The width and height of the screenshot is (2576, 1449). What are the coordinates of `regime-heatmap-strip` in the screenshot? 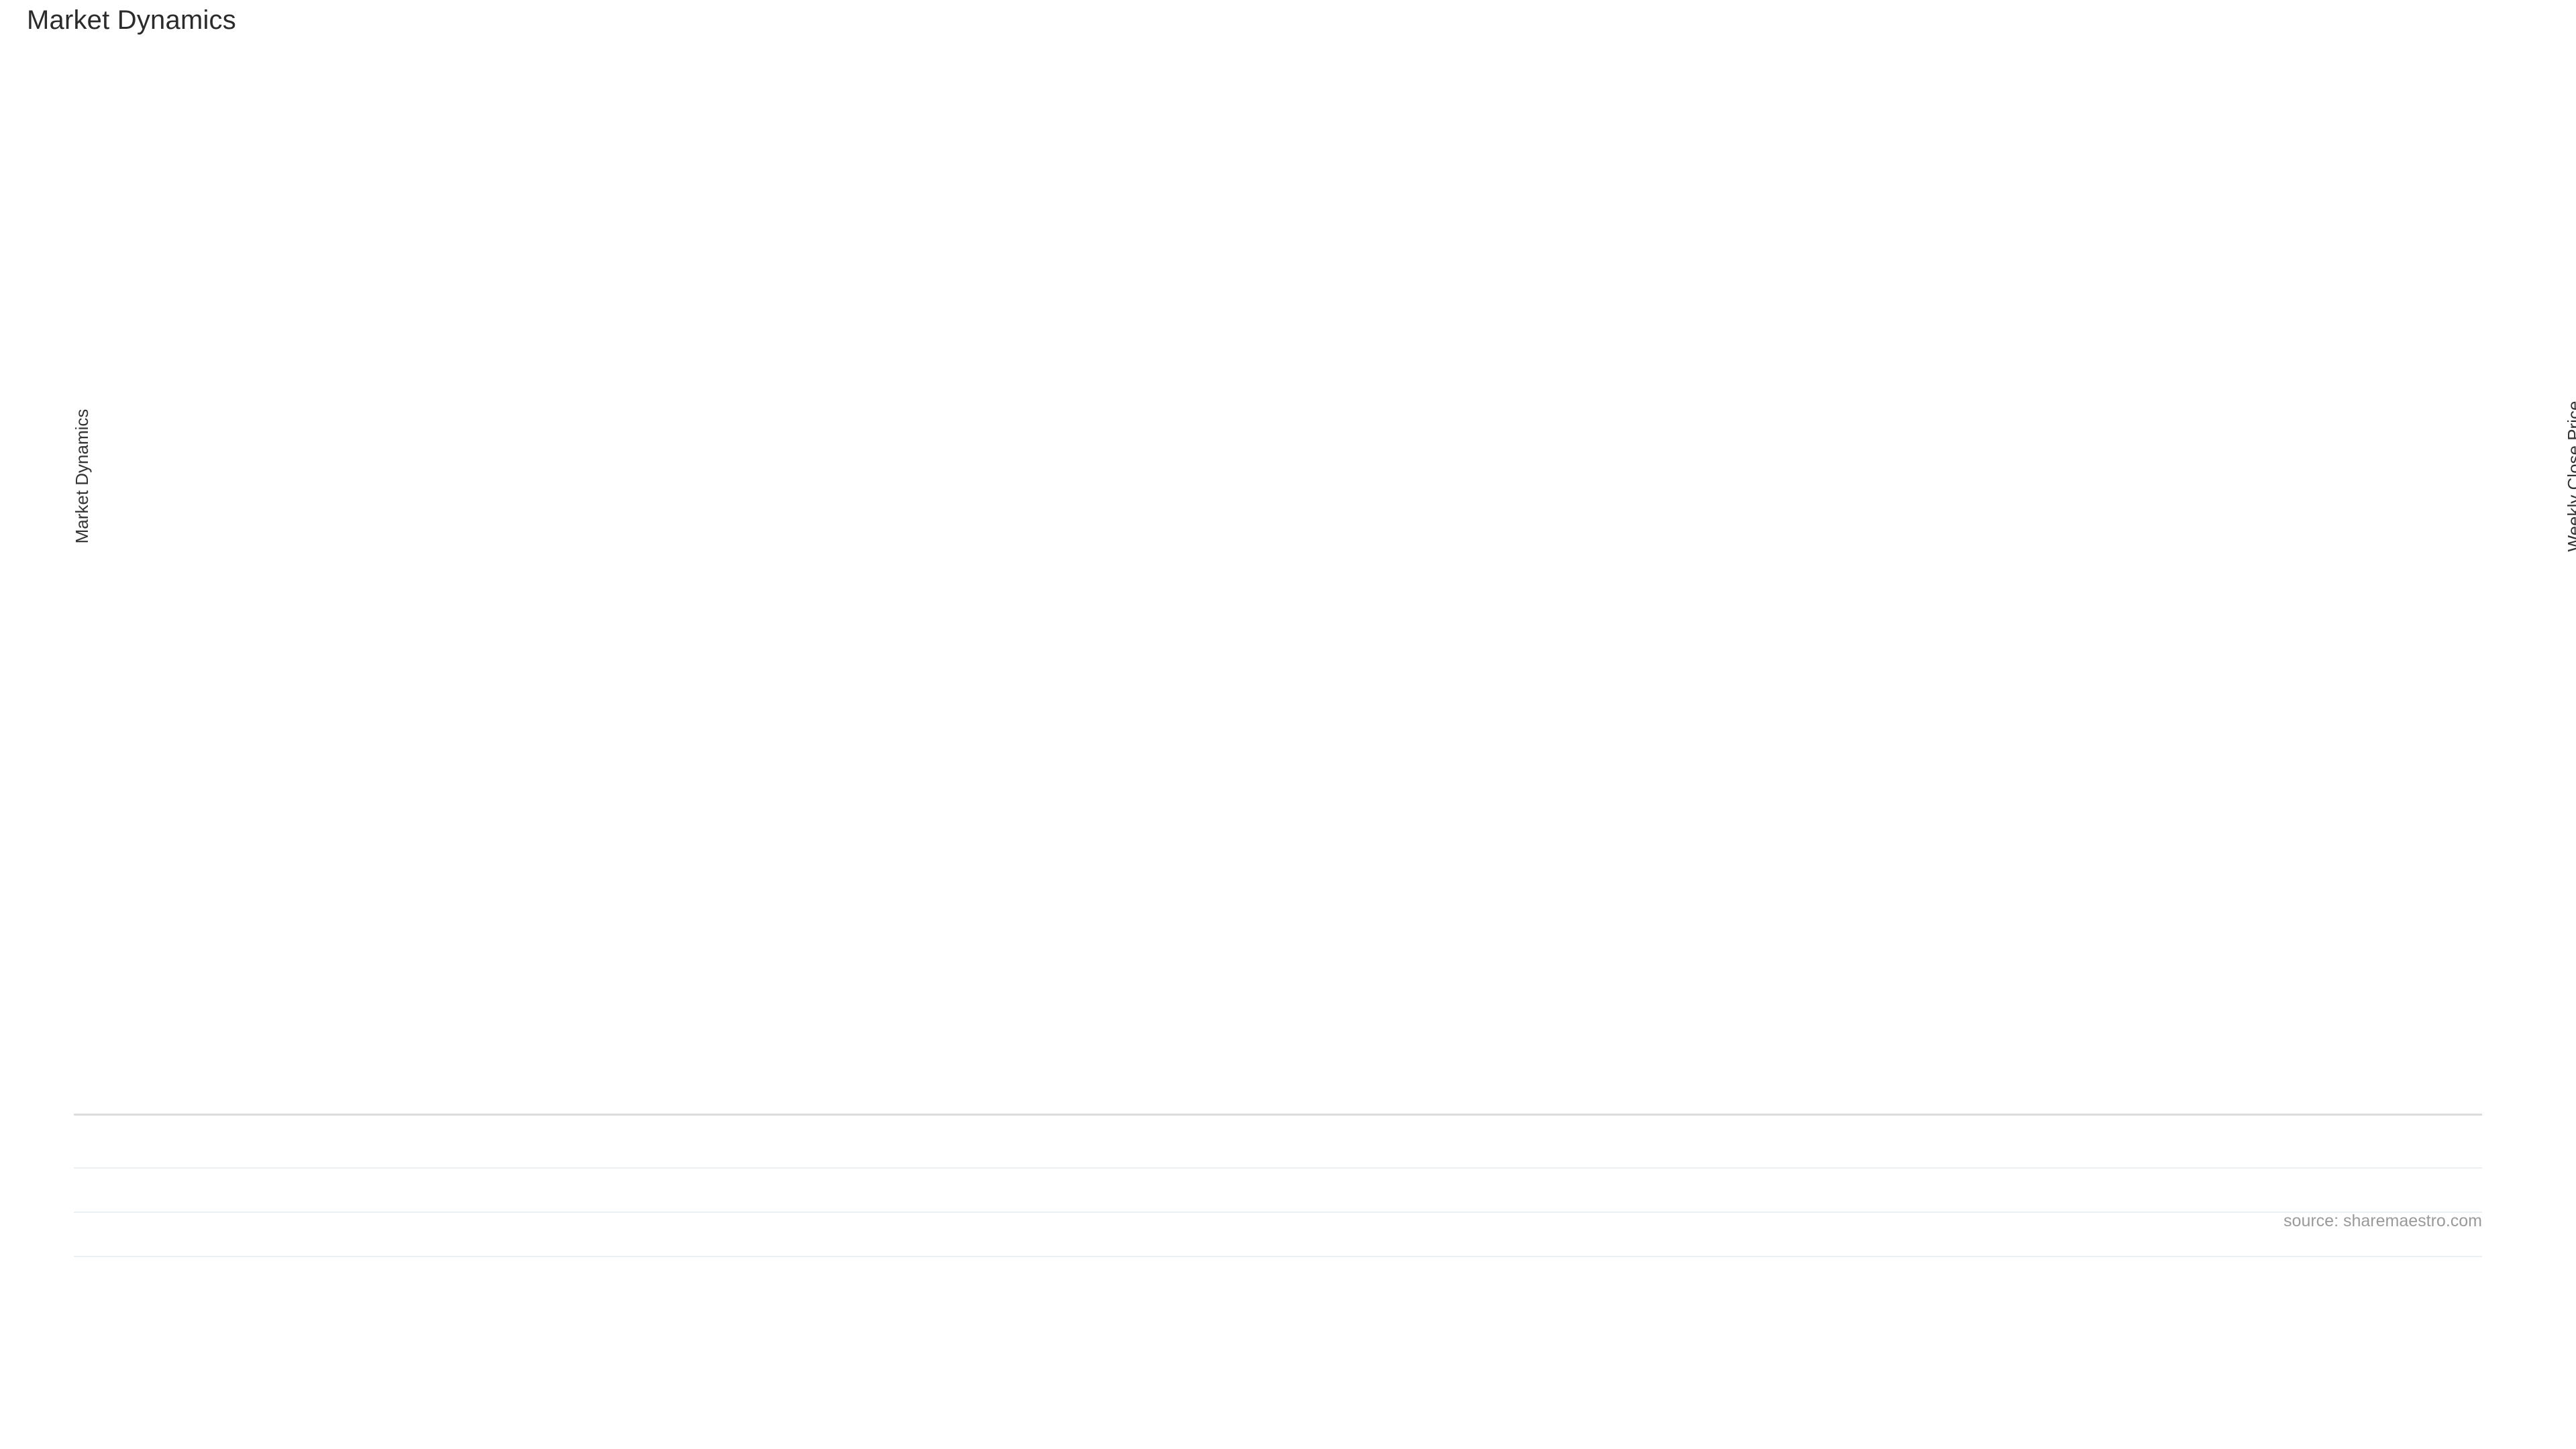 It's located at (1278, 989).